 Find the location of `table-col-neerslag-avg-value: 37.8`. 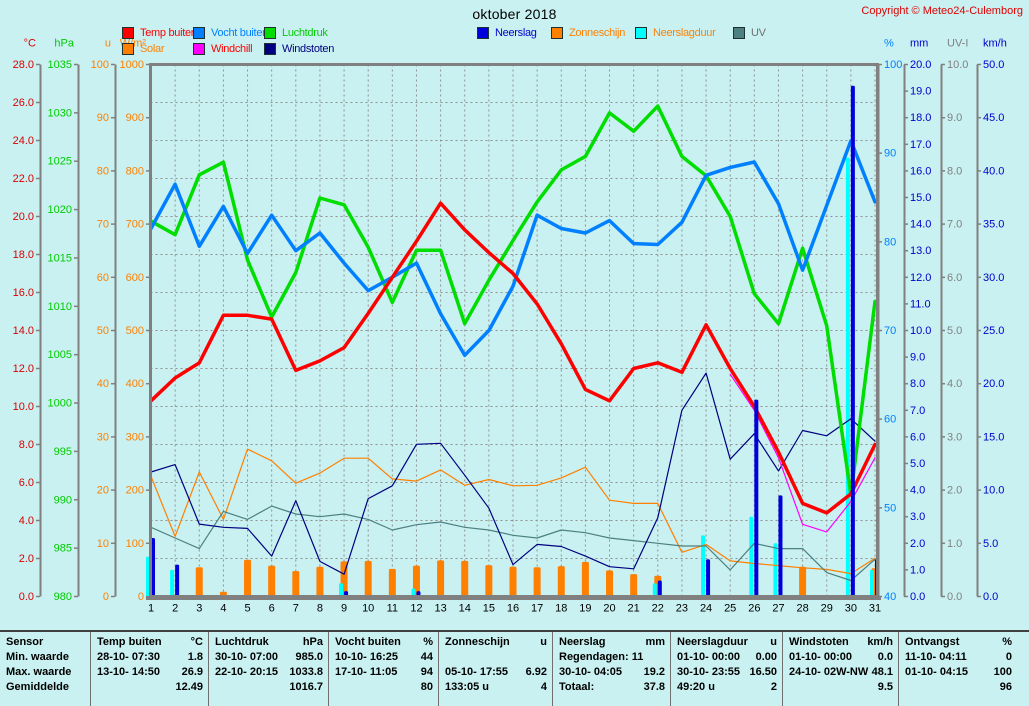

table-col-neerslag-avg-value: 37.8 is located at coordinates (654, 687).